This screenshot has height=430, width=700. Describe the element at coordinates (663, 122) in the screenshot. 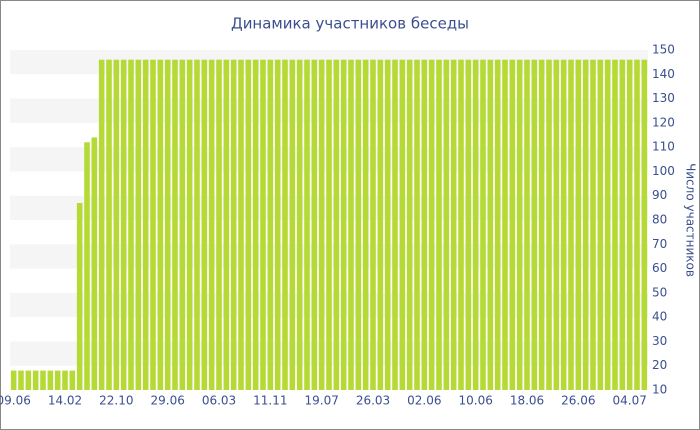

I see `y-tick-label: 120` at that location.